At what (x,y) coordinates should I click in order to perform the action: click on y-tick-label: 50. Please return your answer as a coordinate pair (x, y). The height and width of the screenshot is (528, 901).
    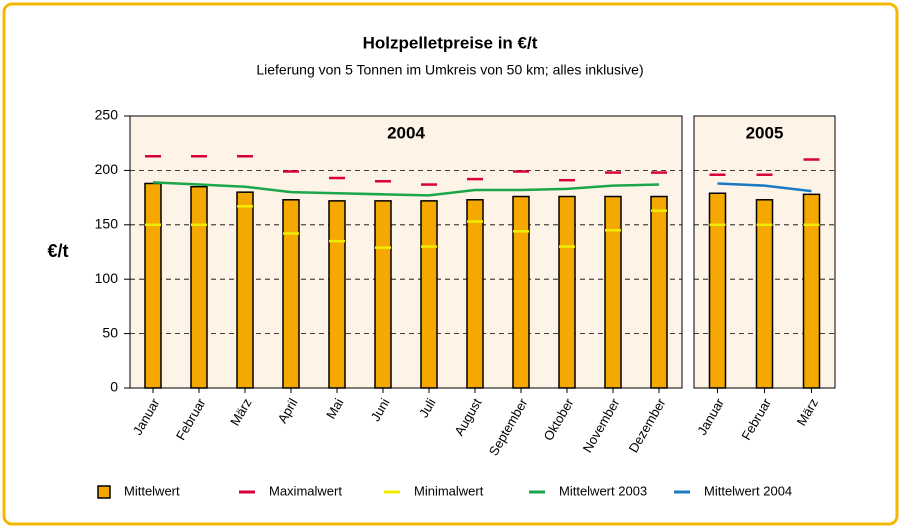
    Looking at the image, I should click on (110, 332).